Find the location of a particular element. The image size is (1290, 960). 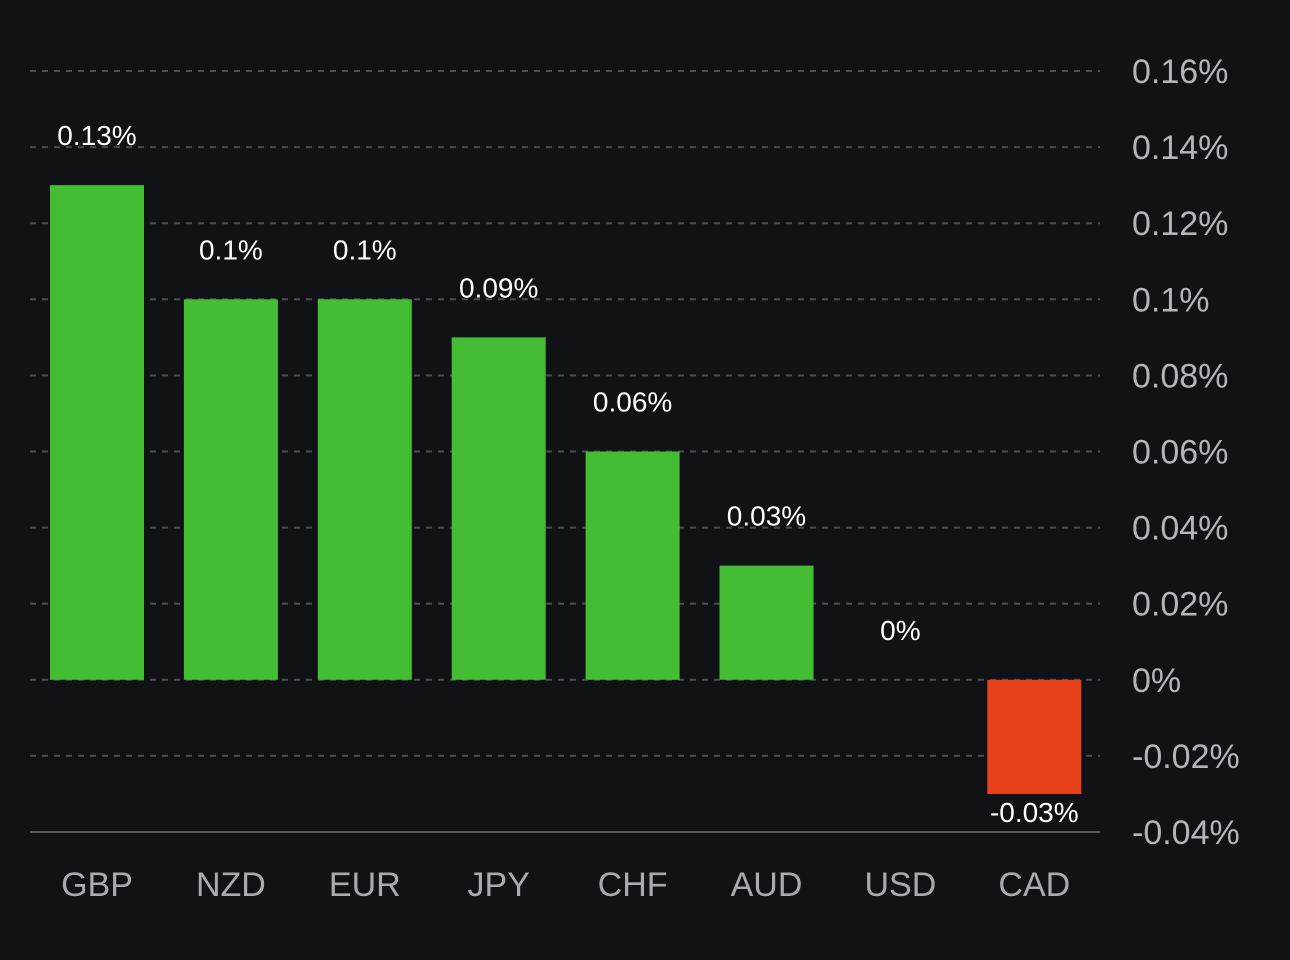

x-tick-label-gbp: GBP is located at coordinates (97, 885).